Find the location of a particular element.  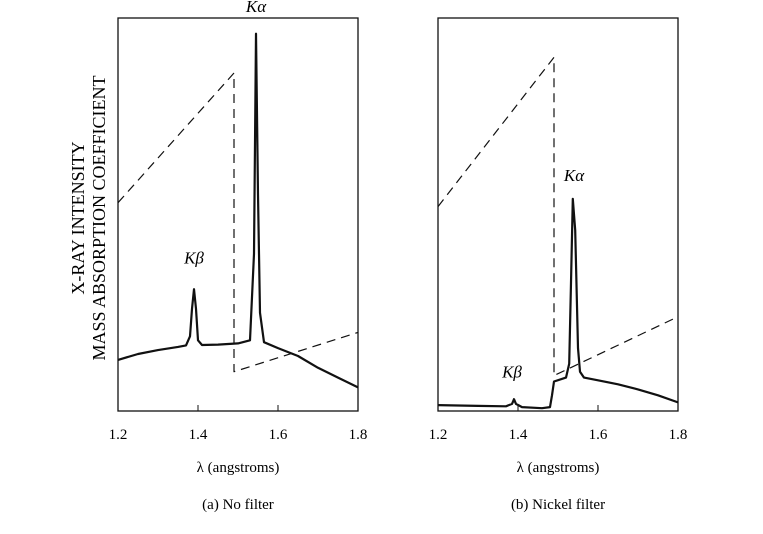

x-ticks-a: 1.2 1.4 1.6 1.8 is located at coordinates (238, 424).